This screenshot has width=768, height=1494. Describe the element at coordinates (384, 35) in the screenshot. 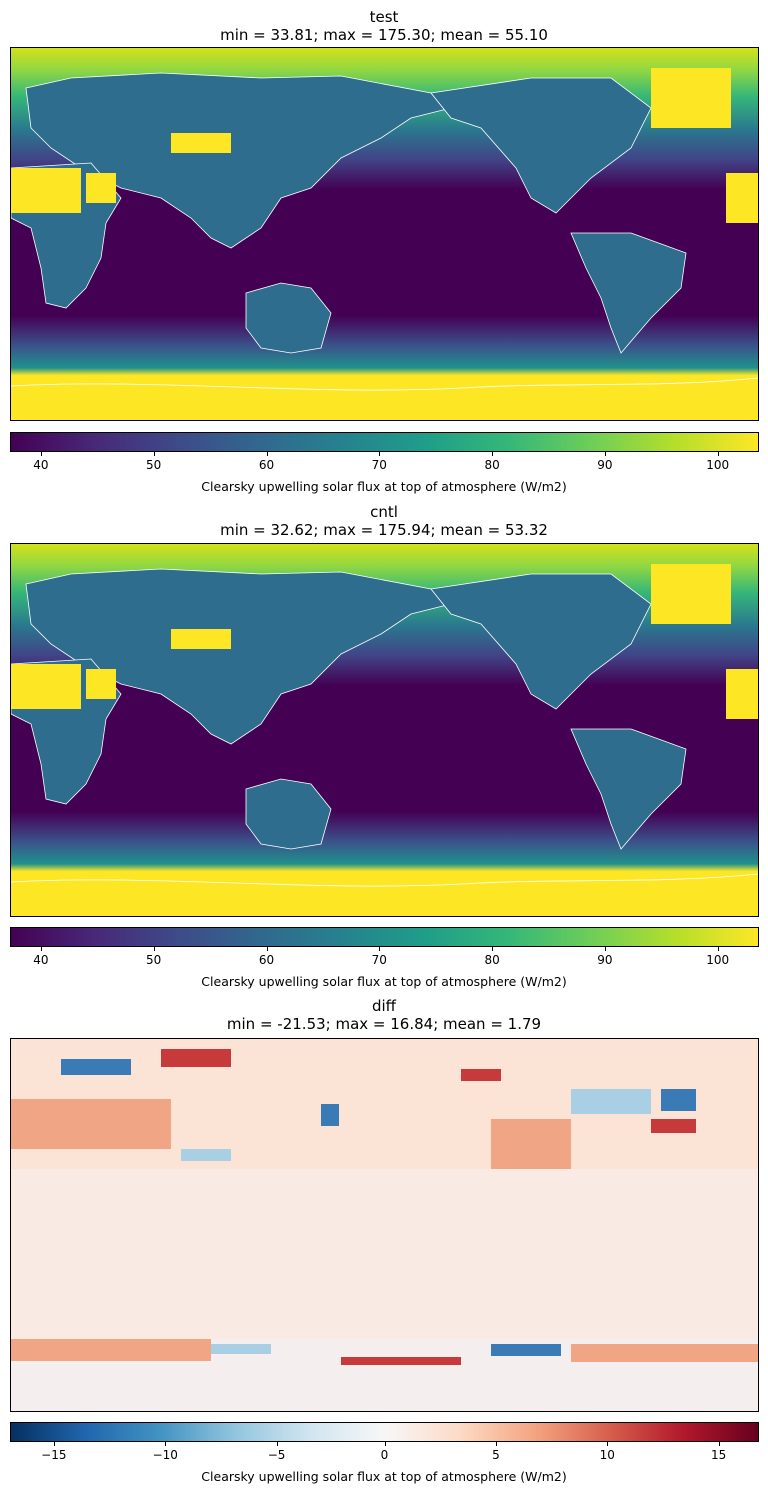

I see `panel-stats: min = 33.81; max = 175.30; mean = 55.10` at that location.